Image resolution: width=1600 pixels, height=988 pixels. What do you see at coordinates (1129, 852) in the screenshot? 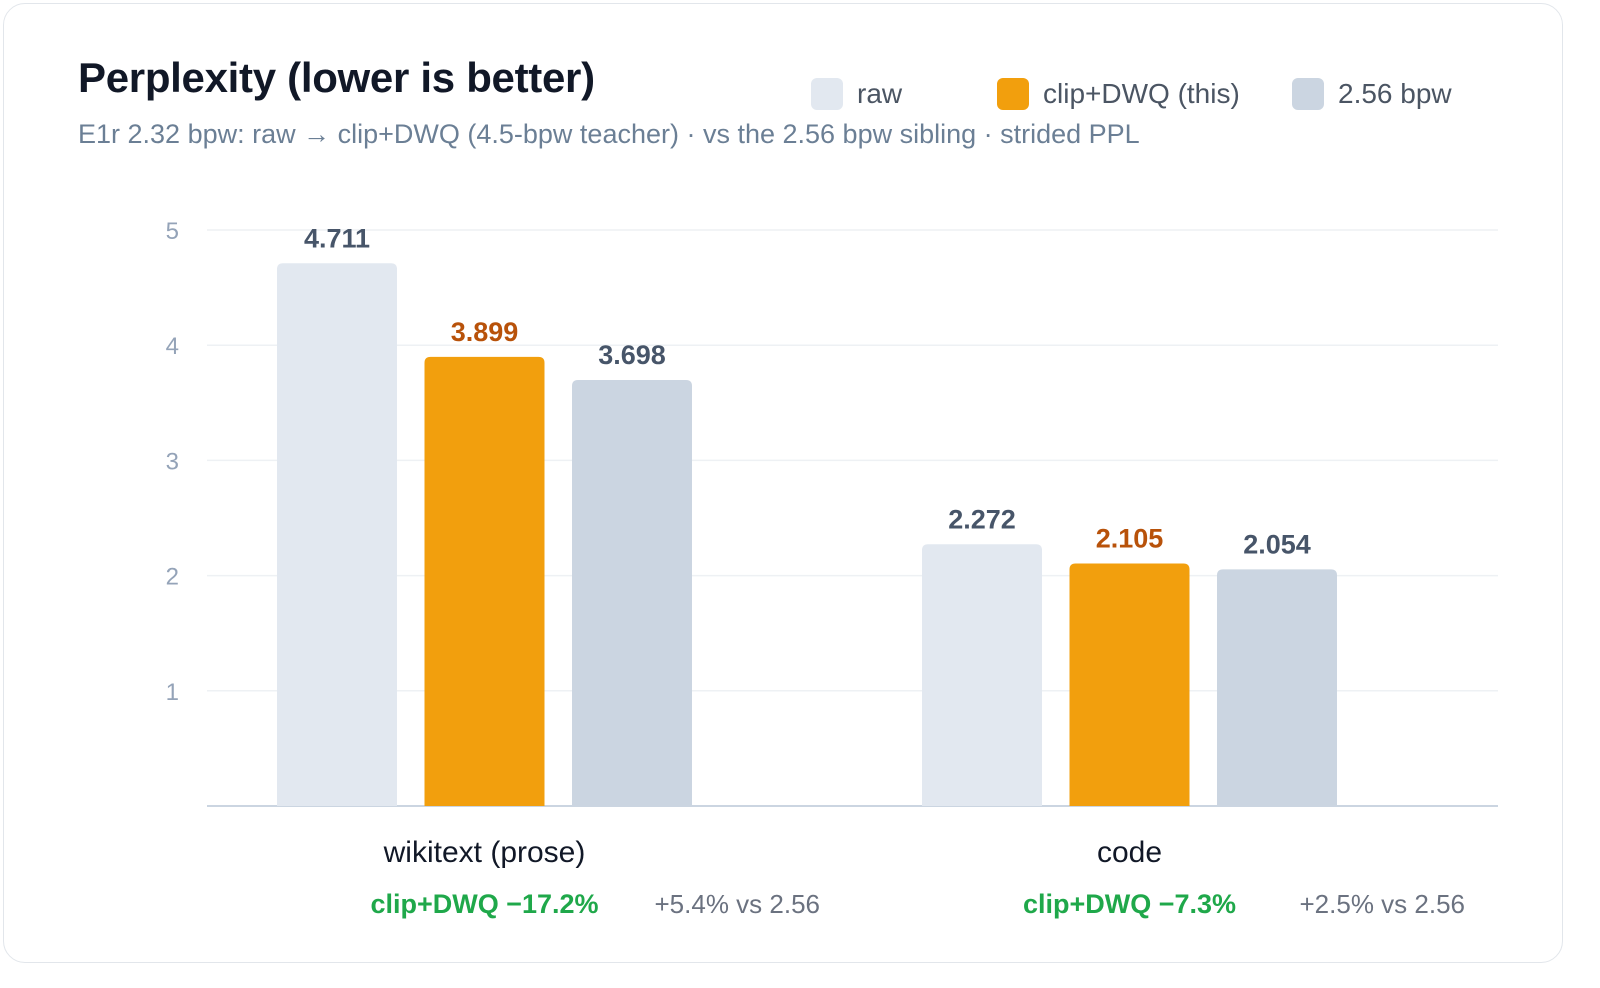
I see `x-category-label: code` at bounding box center [1129, 852].